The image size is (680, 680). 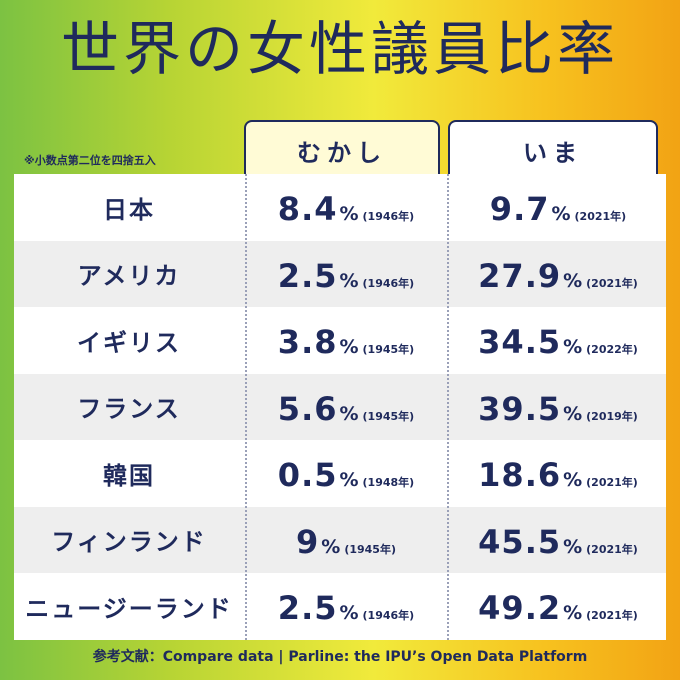 I want to click on now-value: 27.9, so click(x=520, y=275).